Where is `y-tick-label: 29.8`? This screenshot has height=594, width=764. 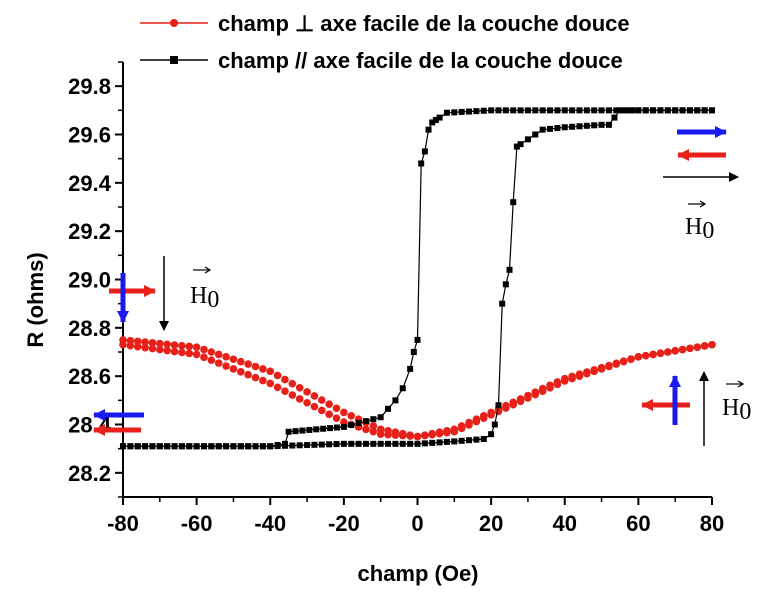
y-tick-label: 29.8 is located at coordinates (89, 86).